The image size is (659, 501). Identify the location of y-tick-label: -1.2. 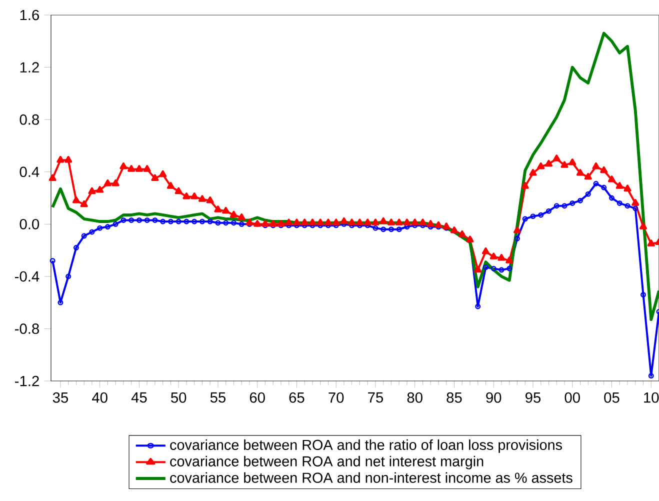
(27, 381).